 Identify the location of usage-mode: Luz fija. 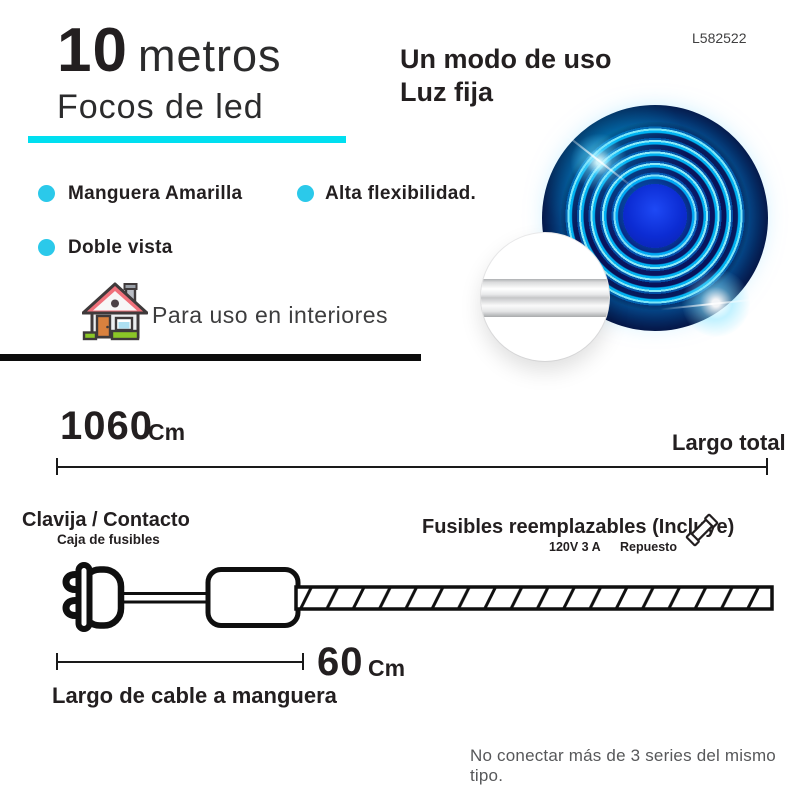
(446, 92).